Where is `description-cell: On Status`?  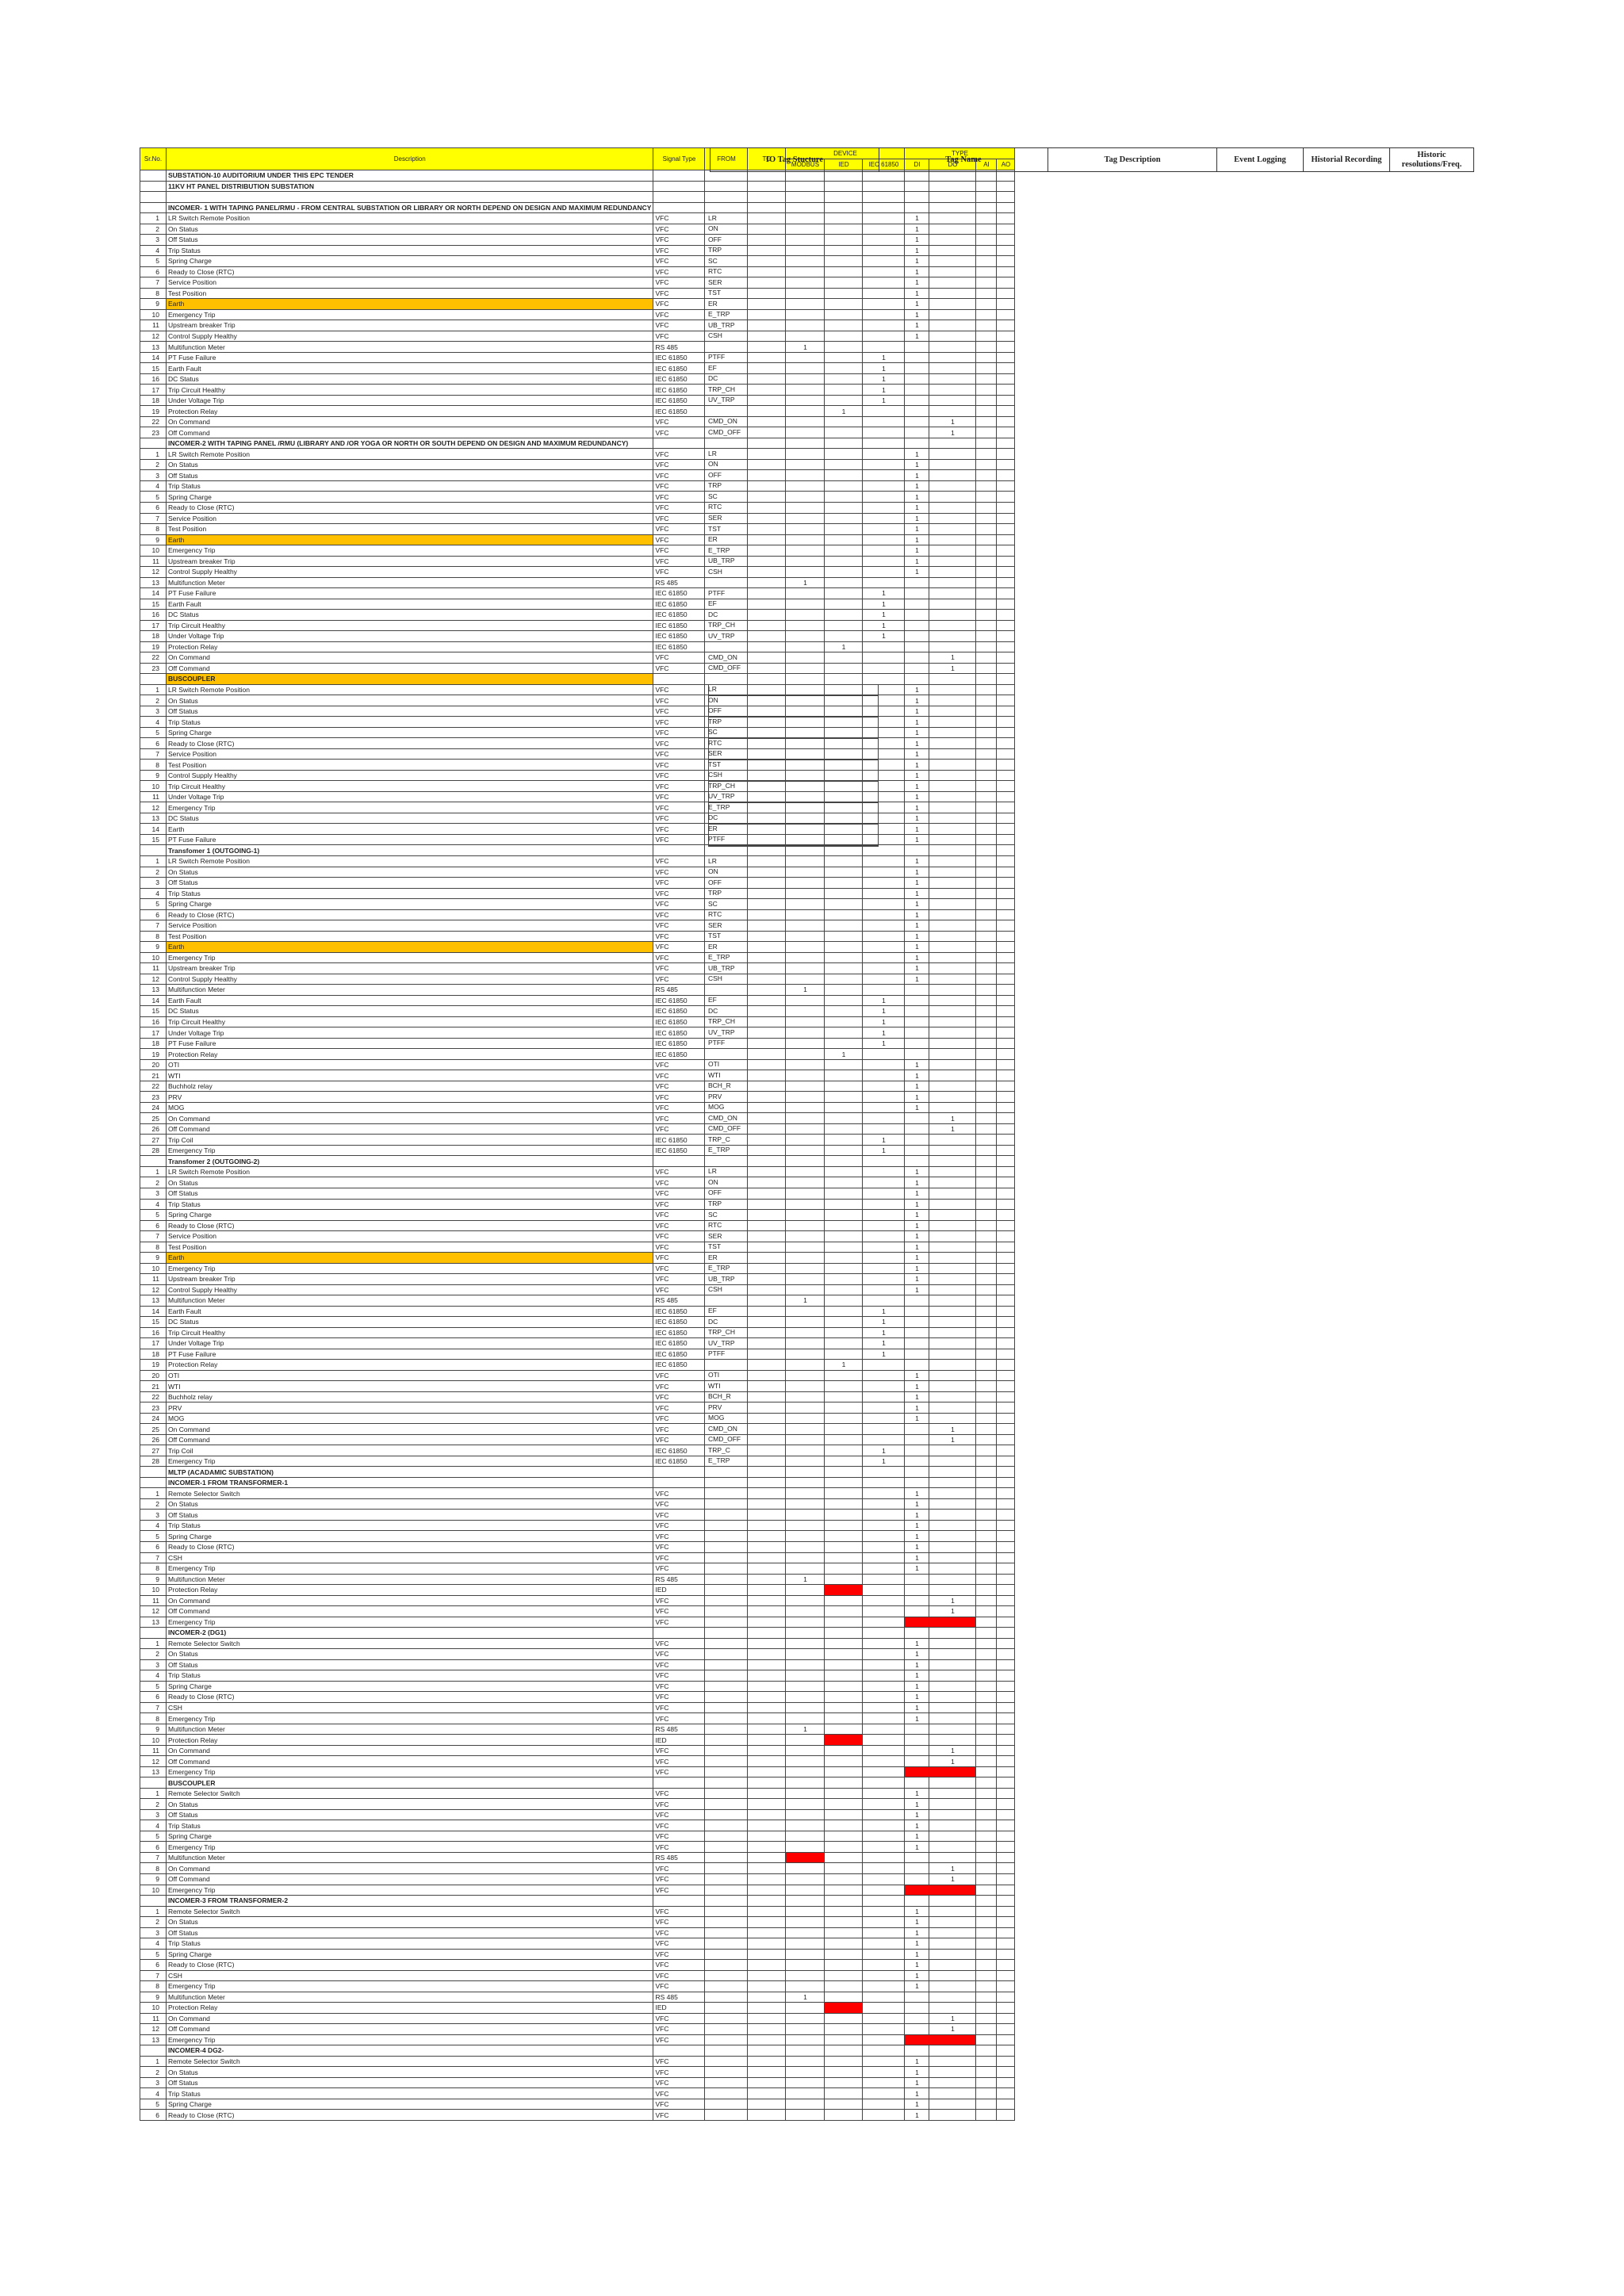 description-cell: On Status is located at coordinates (409, 1654).